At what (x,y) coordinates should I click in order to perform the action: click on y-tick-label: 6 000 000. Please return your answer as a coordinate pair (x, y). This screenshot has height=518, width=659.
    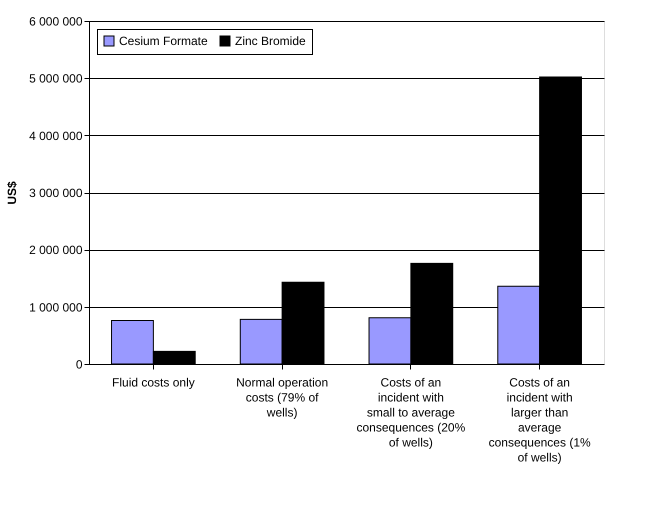
    Looking at the image, I should click on (56, 21).